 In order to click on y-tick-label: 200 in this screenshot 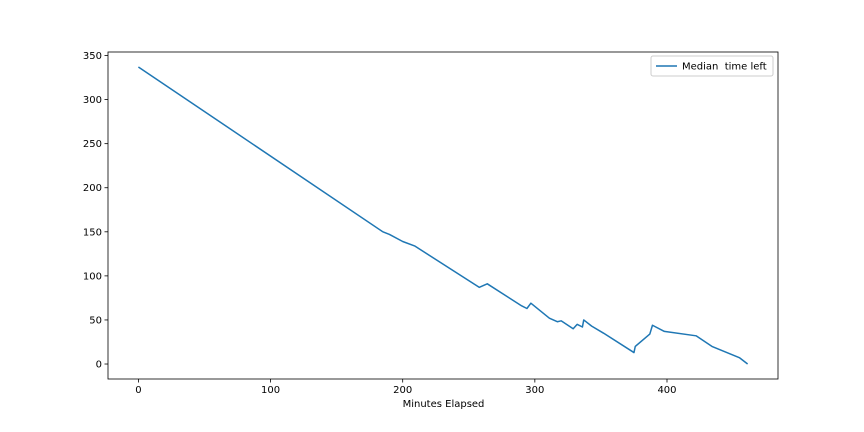, I will do `click(92, 188)`.